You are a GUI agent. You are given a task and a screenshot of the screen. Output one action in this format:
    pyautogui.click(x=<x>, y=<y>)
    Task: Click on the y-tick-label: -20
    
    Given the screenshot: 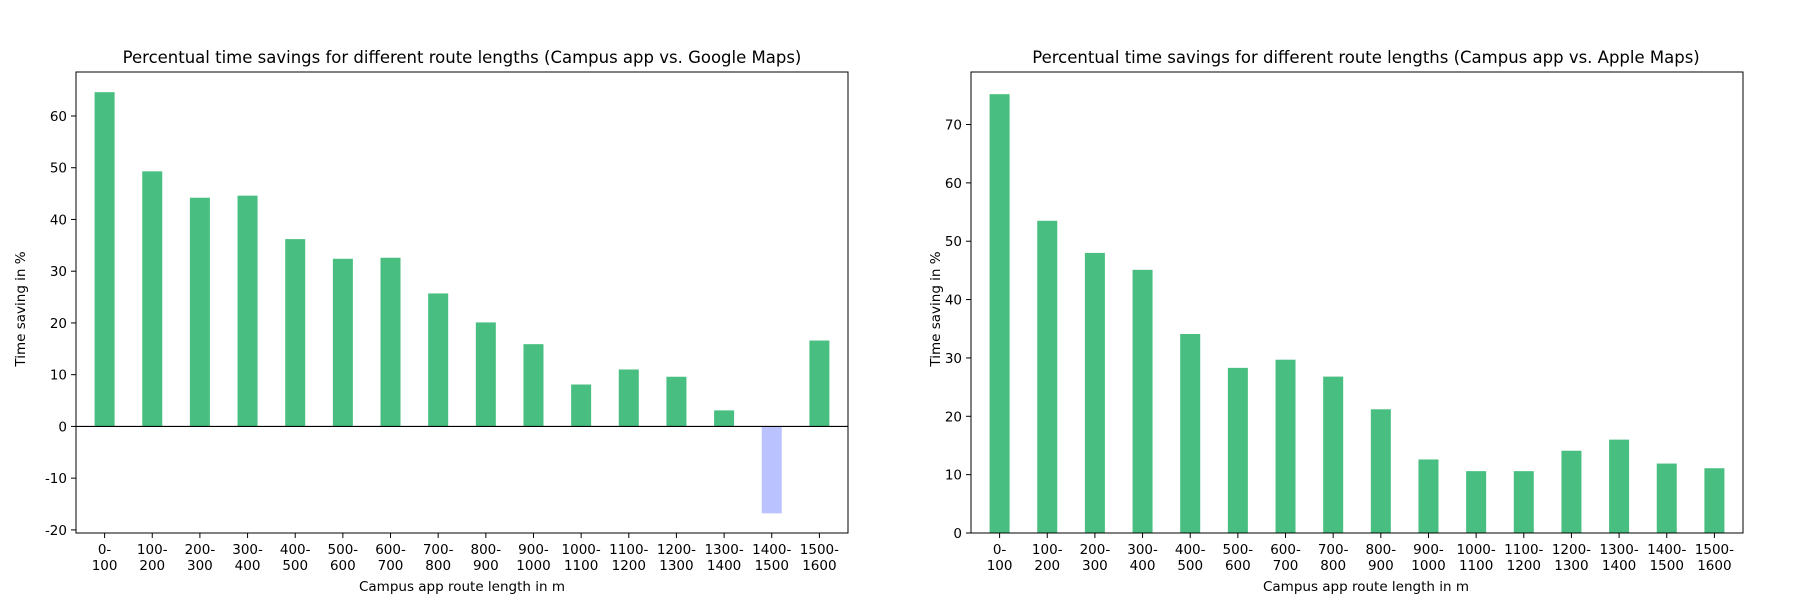 What is the action you would take?
    pyautogui.click(x=56, y=531)
    